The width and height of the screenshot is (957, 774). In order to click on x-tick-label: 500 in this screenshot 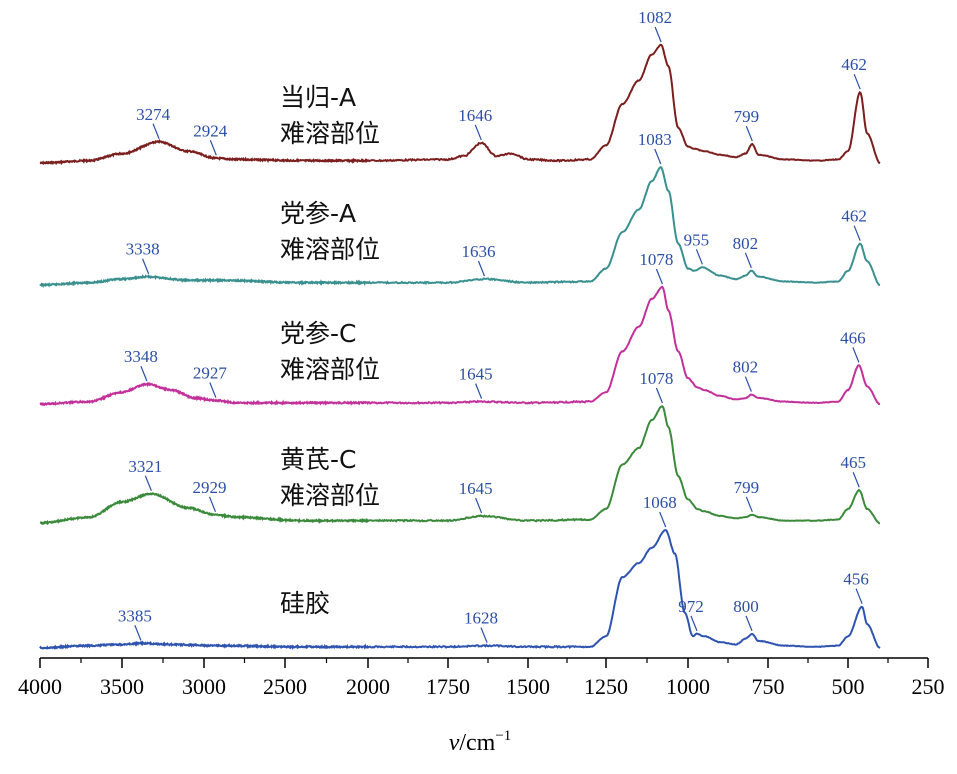, I will do `click(848, 686)`.